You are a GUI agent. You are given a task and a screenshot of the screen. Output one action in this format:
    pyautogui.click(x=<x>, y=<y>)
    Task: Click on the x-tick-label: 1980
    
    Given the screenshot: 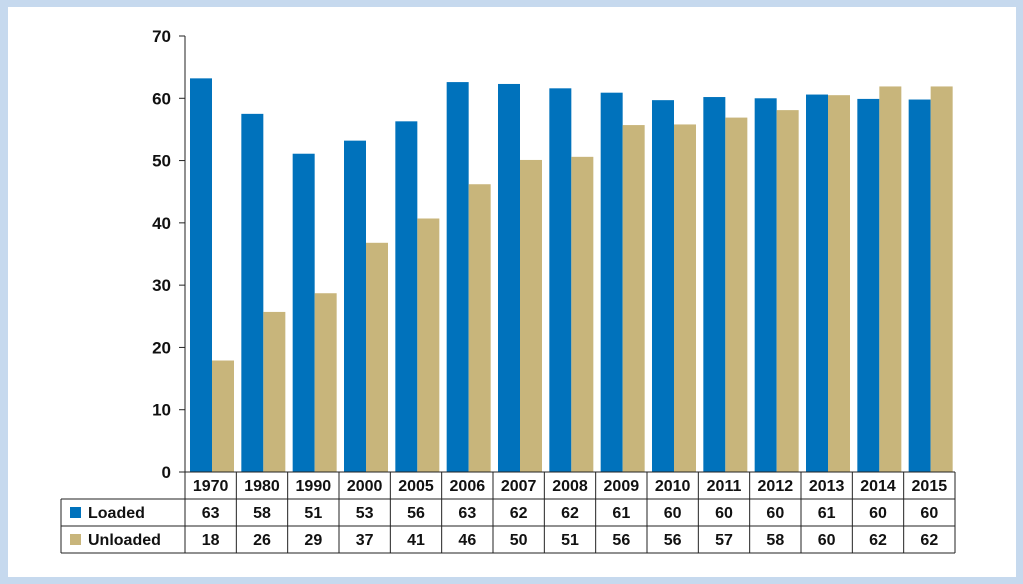 What is the action you would take?
    pyautogui.click(x=262, y=486)
    